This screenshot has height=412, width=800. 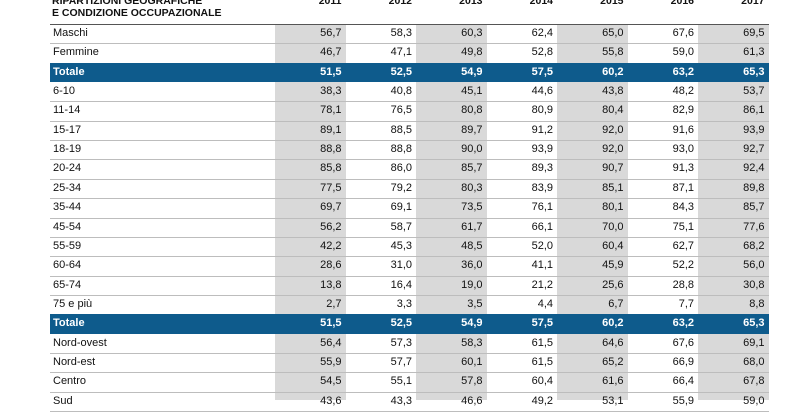 I want to click on cell: 6,7, so click(x=616, y=303).